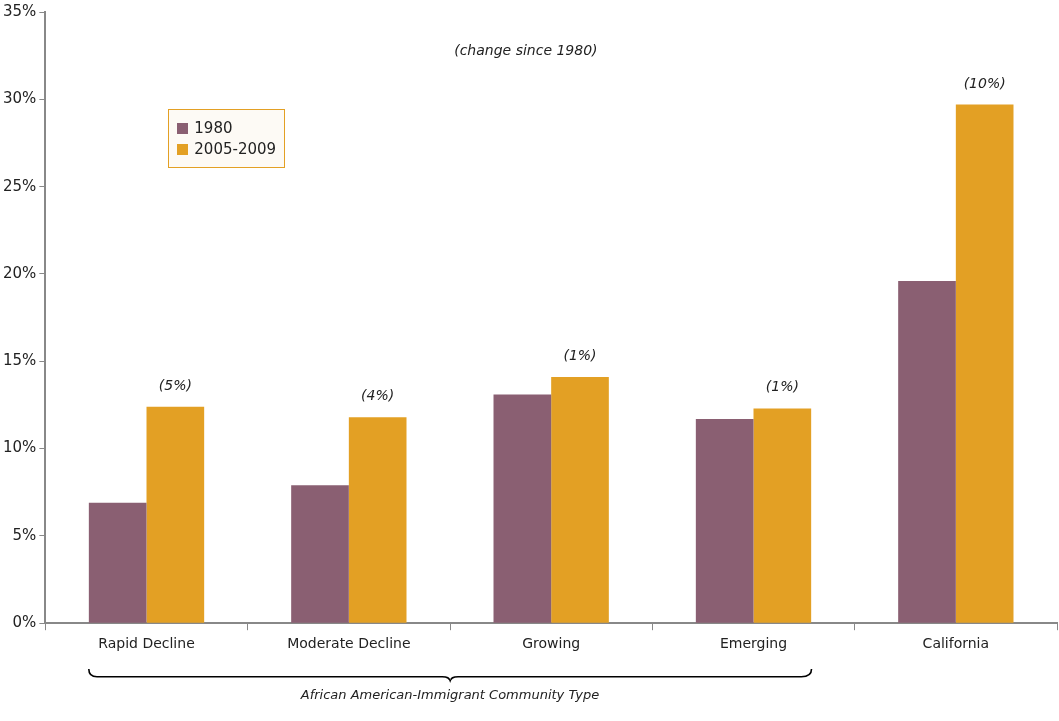  What do you see at coordinates (450, 695) in the screenshot?
I see `x-axis-title: African American-Immigrant Community Type` at bounding box center [450, 695].